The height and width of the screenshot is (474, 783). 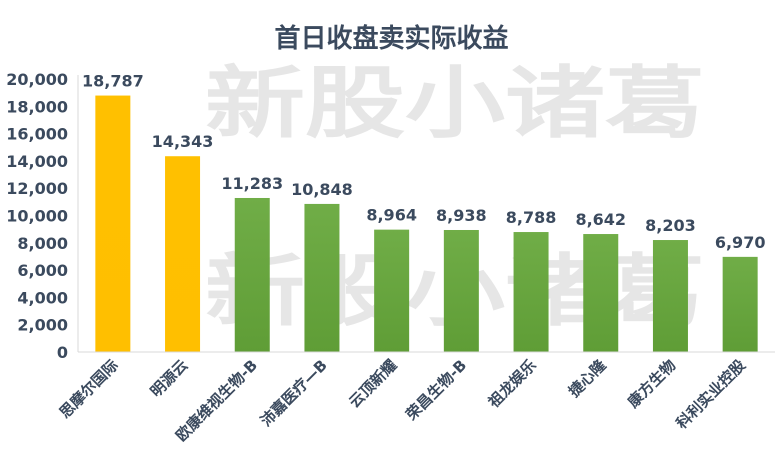 What do you see at coordinates (183, 141) in the screenshot?
I see `data-label: 14,343` at bounding box center [183, 141].